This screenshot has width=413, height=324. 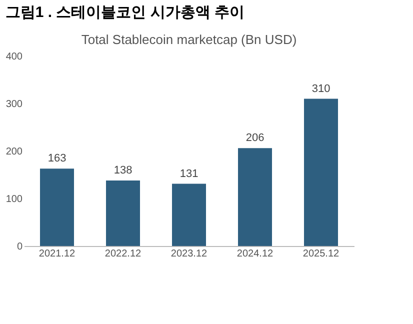 I want to click on x-tick-label: 2024.12, so click(x=255, y=254).